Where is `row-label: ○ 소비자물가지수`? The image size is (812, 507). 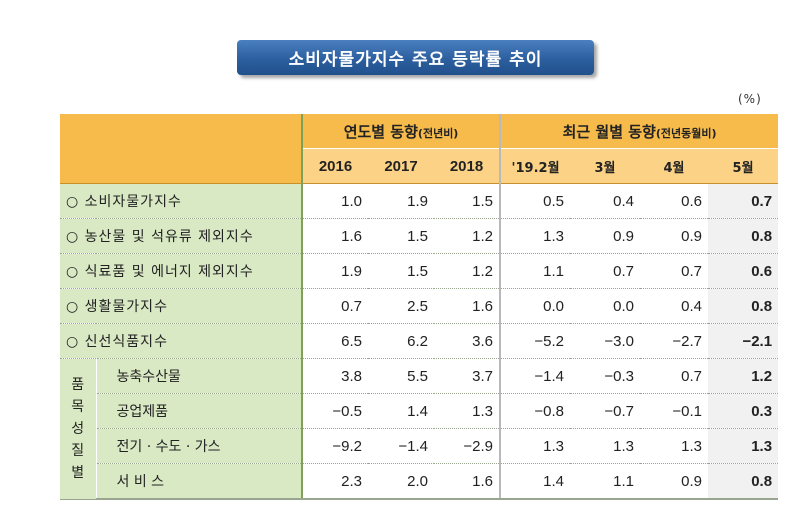 row-label: ○ 소비자물가지수 is located at coordinates (181, 201).